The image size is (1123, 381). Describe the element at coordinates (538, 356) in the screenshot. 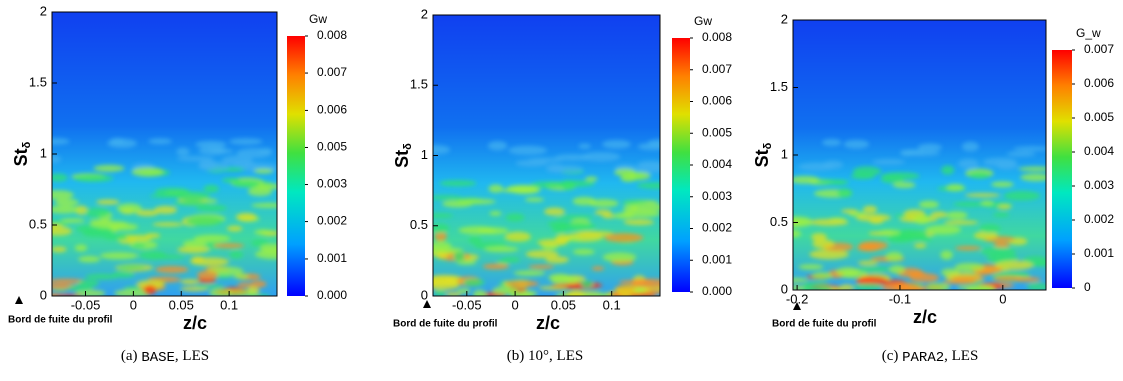

I see `caption-case: 10°` at that location.